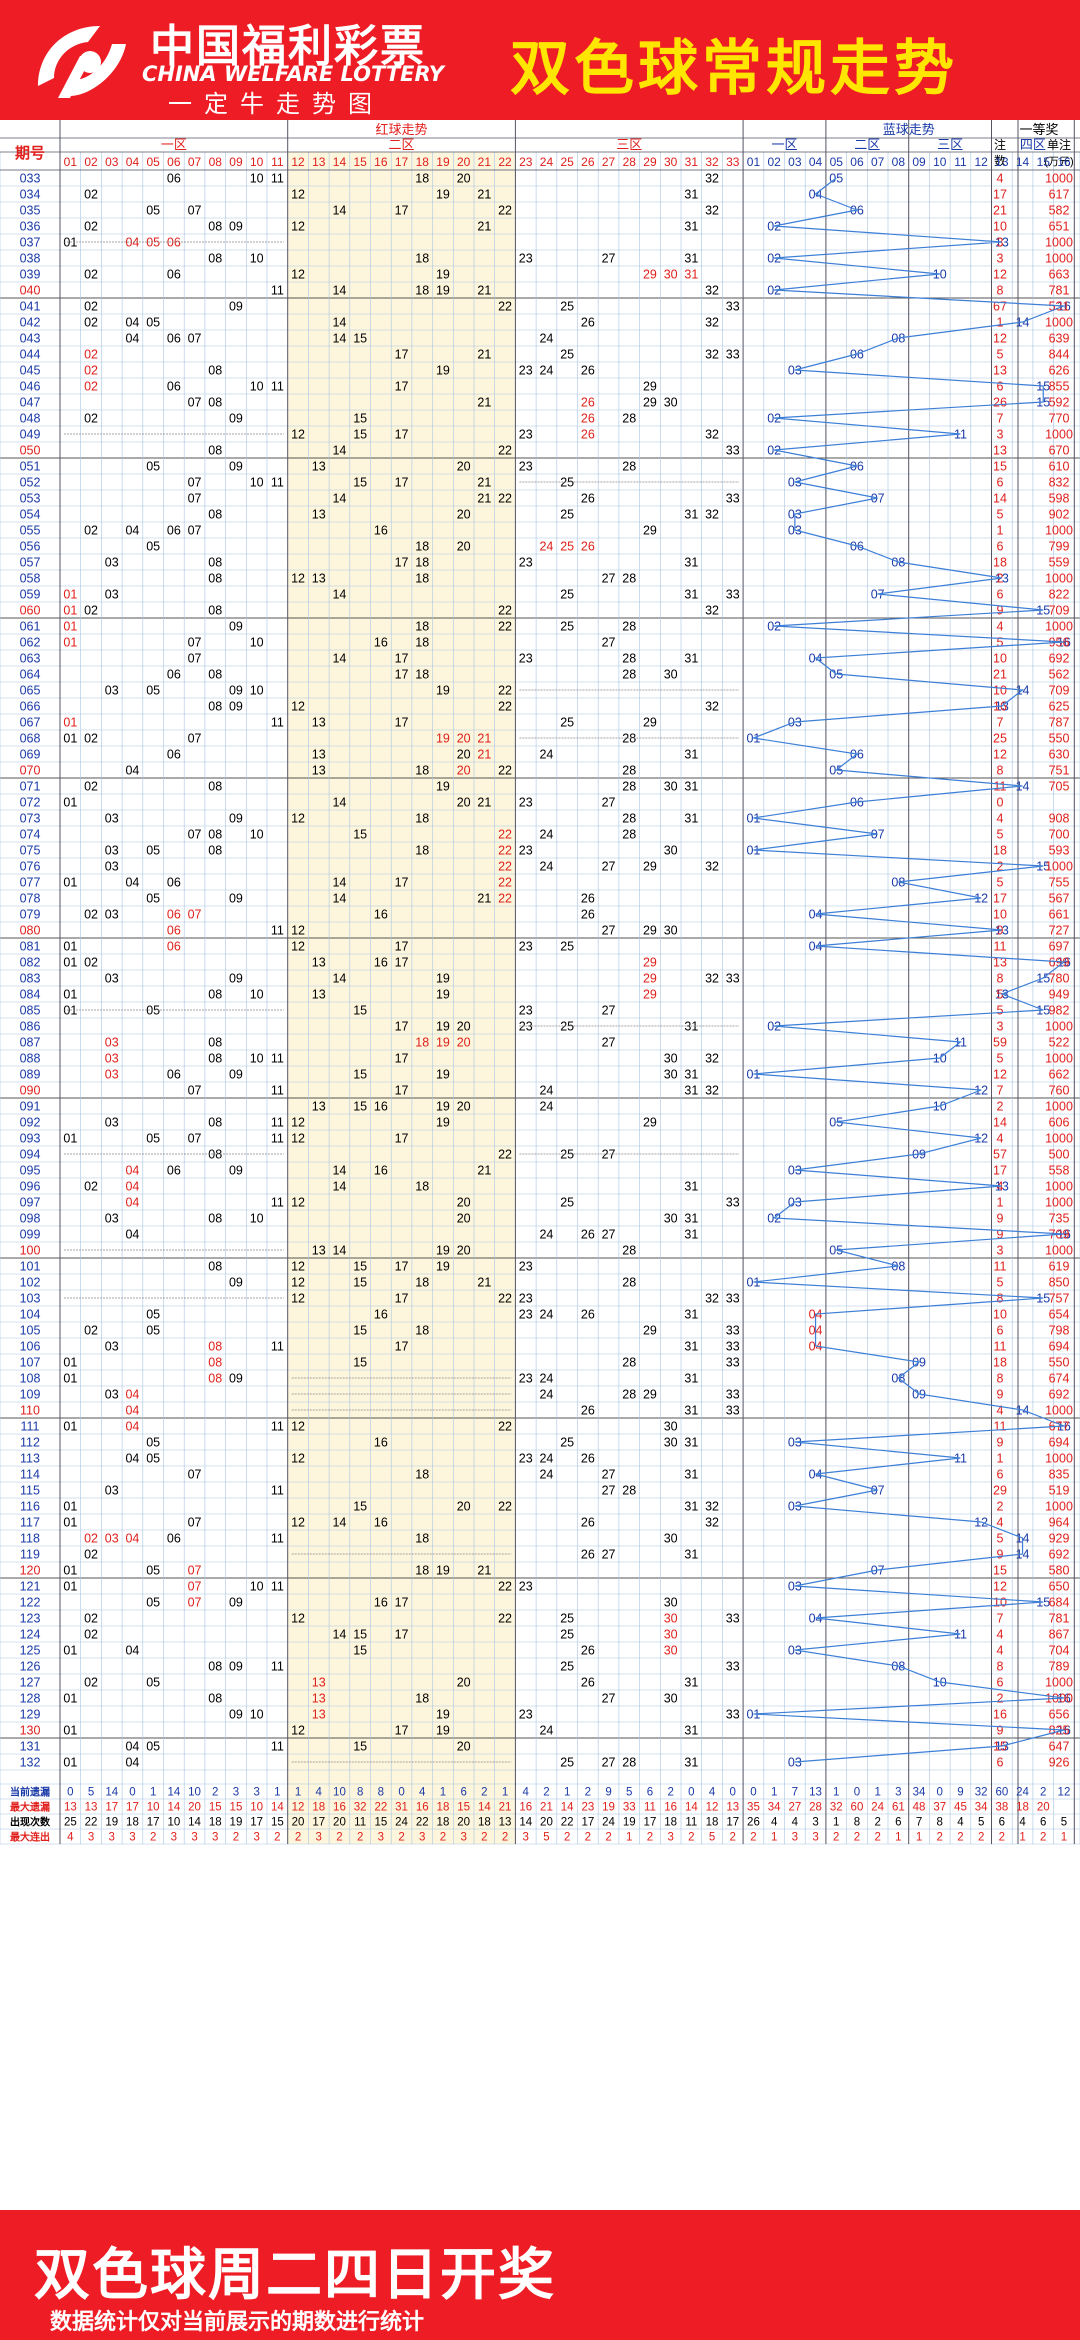 Image resolution: width=1080 pixels, height=2340 pixels. What do you see at coordinates (298, 1299) in the screenshot?
I see `red-ball-cell: 12` at bounding box center [298, 1299].